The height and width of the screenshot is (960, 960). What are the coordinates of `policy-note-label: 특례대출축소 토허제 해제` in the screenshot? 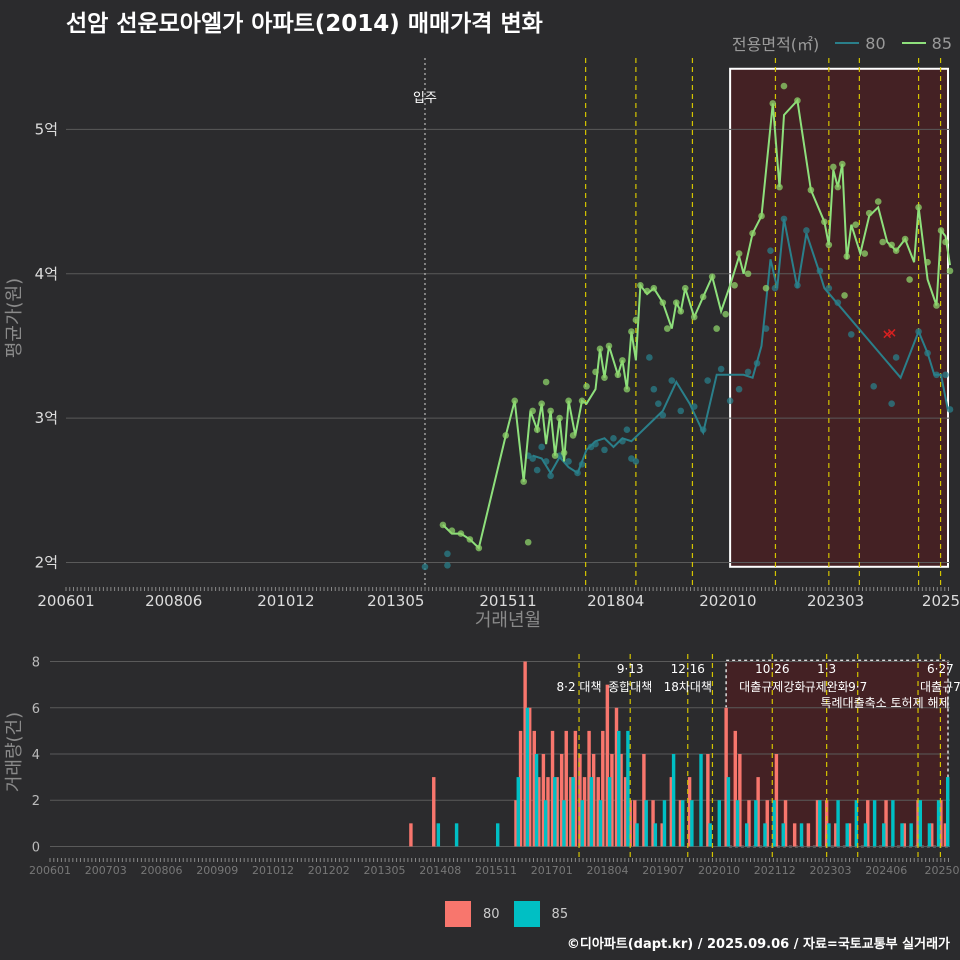 It's located at (884, 703).